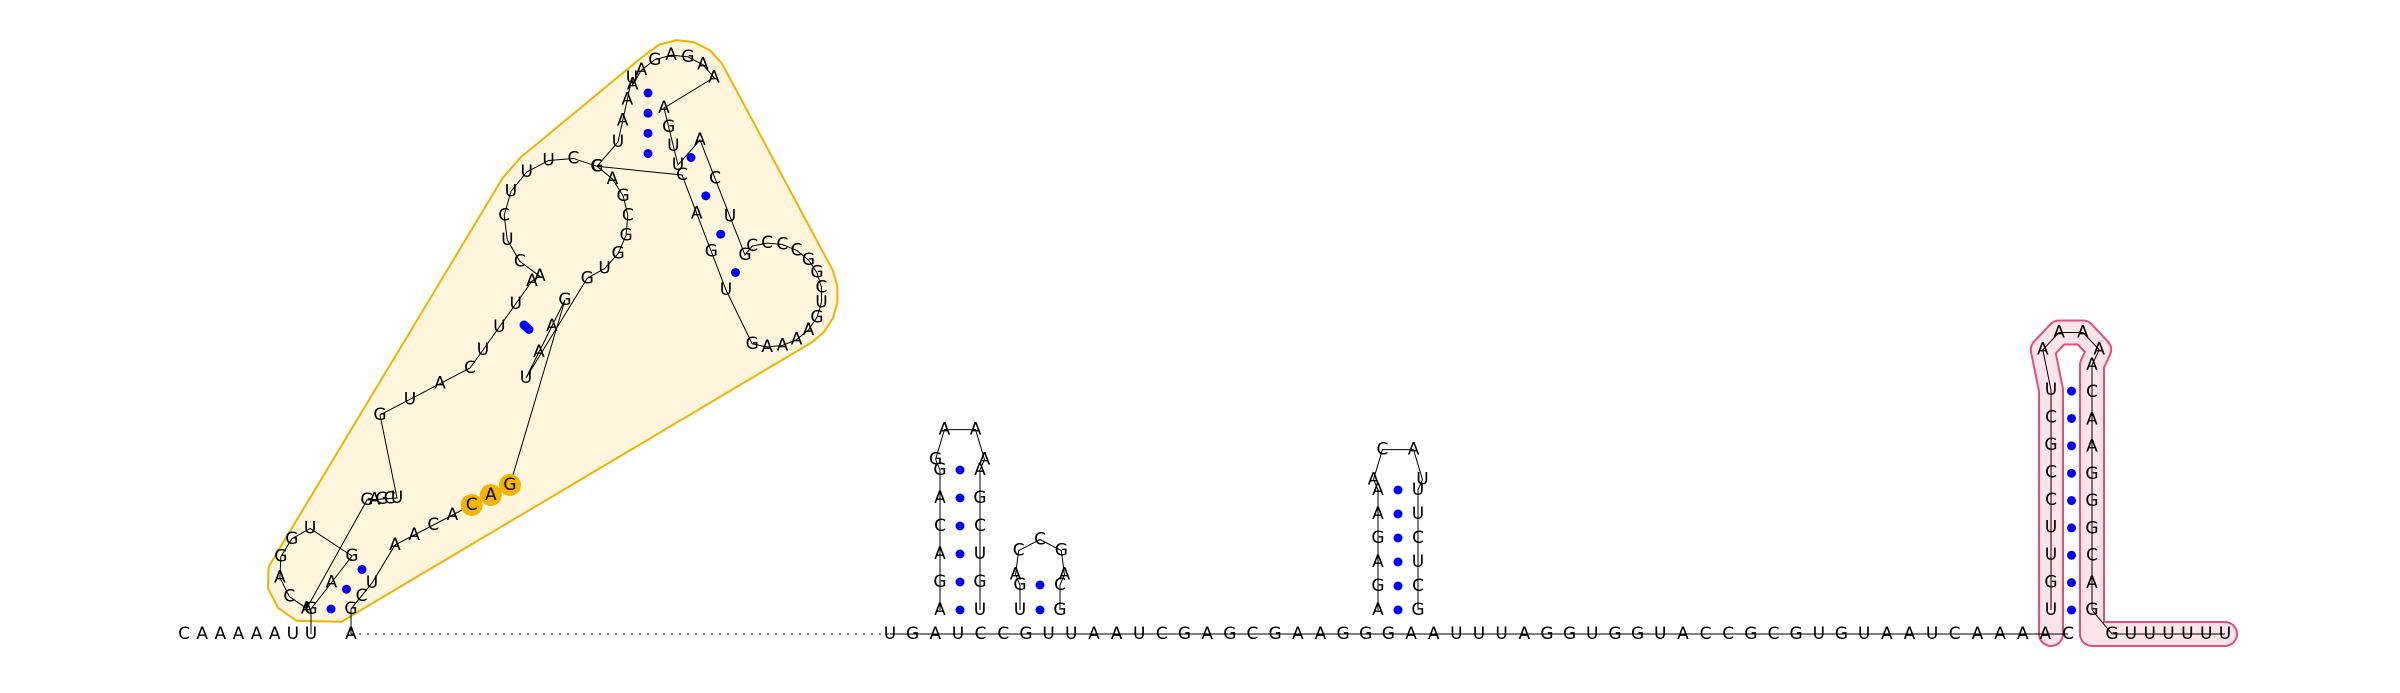 The height and width of the screenshot is (693, 2400). I want to click on nucleotide: A, so click(351, 634).